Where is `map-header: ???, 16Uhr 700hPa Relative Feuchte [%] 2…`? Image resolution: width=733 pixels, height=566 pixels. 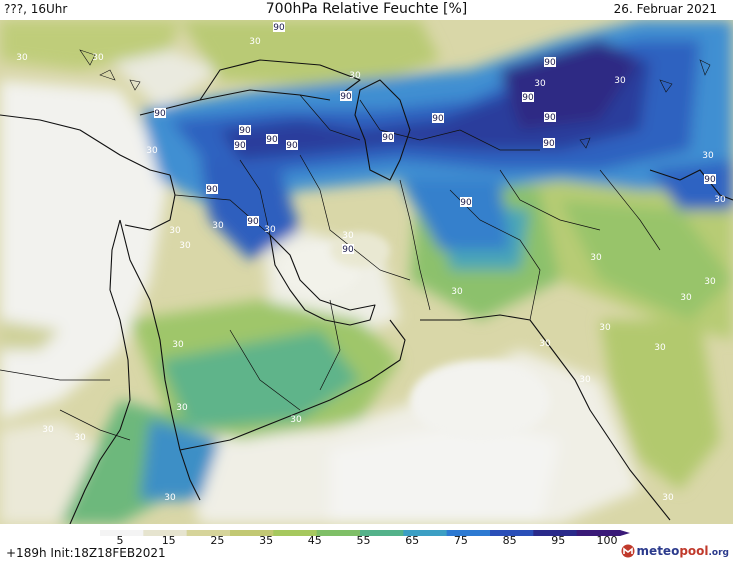 map-header: ???, 16Uhr 700hPa Relative Feuchte [%] 2… is located at coordinates (366, 10).